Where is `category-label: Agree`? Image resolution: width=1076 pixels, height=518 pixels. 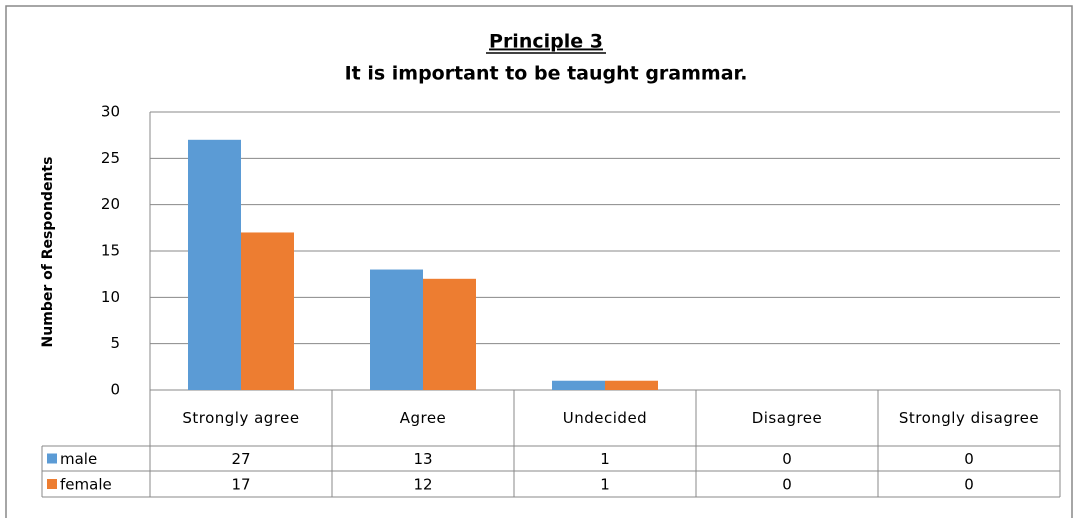
category-label: Agree is located at coordinates (423, 418).